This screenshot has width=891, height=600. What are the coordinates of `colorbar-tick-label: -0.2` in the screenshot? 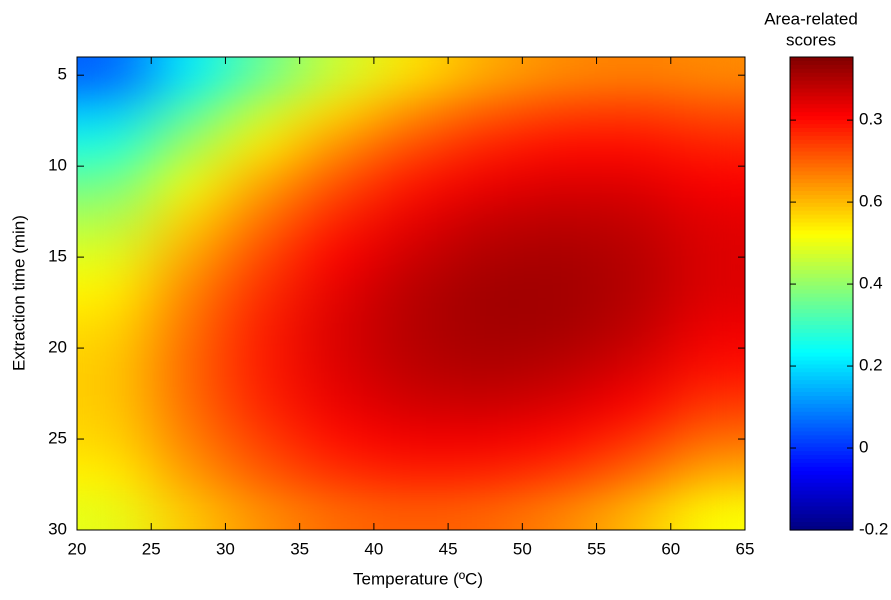 It's located at (873, 528).